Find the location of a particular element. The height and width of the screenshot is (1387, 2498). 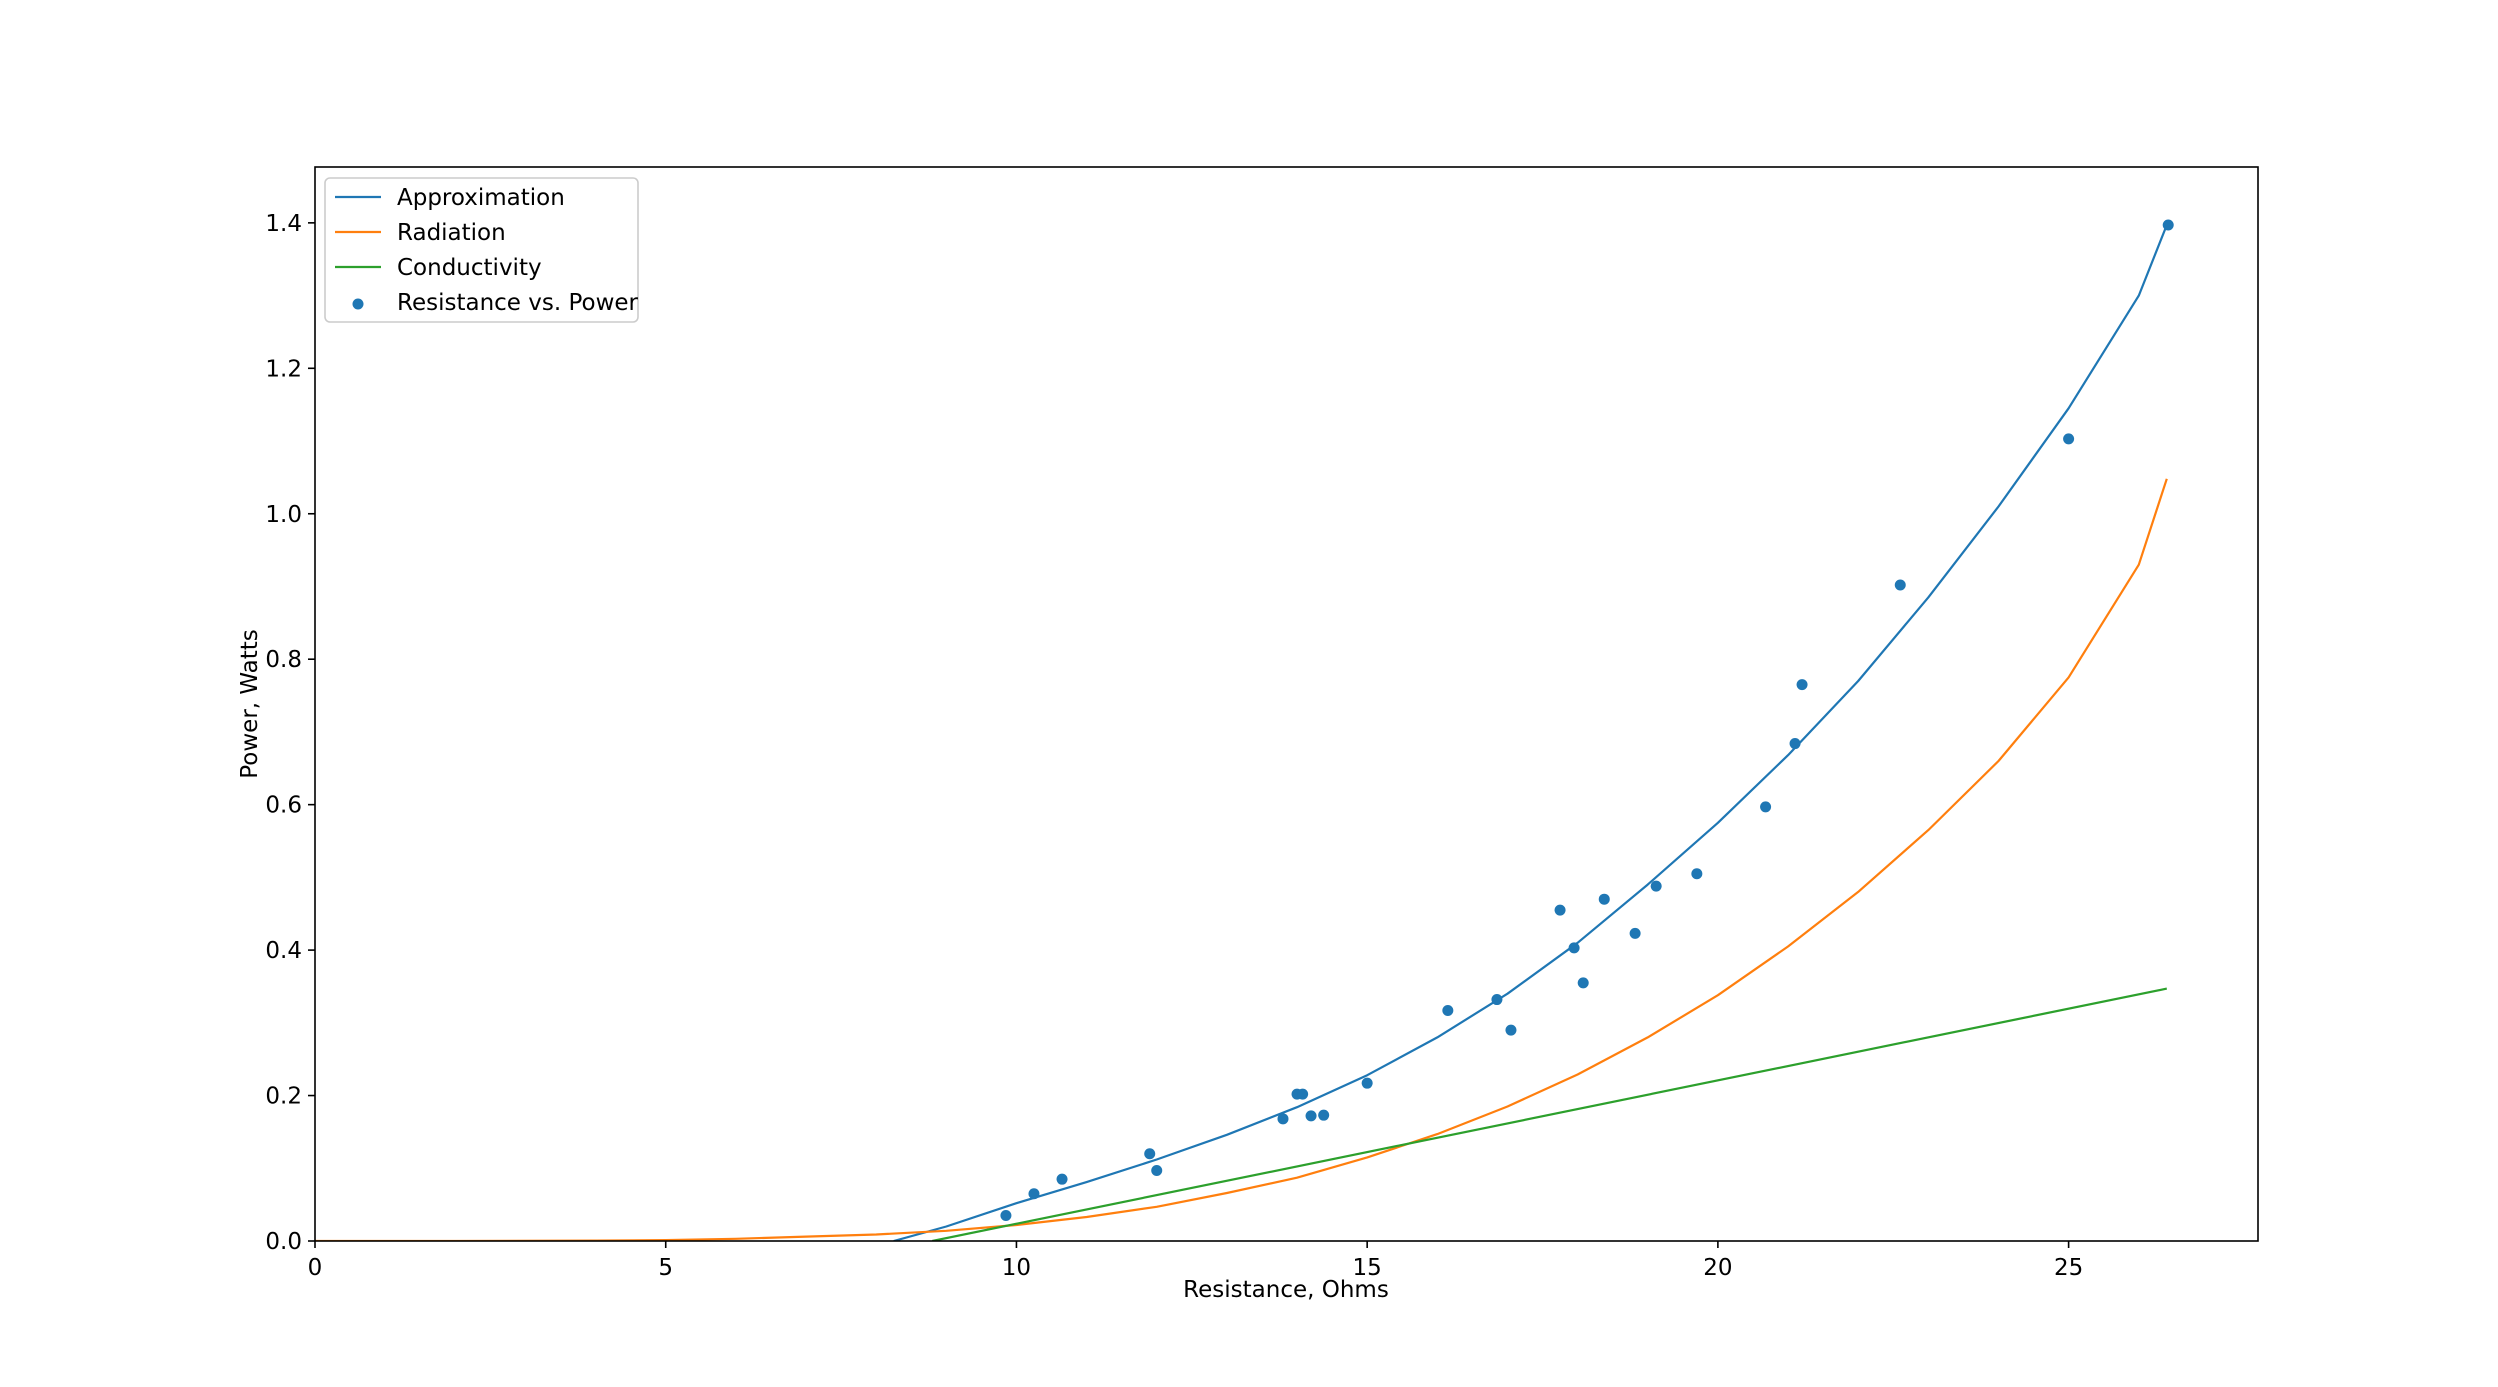

y-tick-label: 0.6 is located at coordinates (283, 806).